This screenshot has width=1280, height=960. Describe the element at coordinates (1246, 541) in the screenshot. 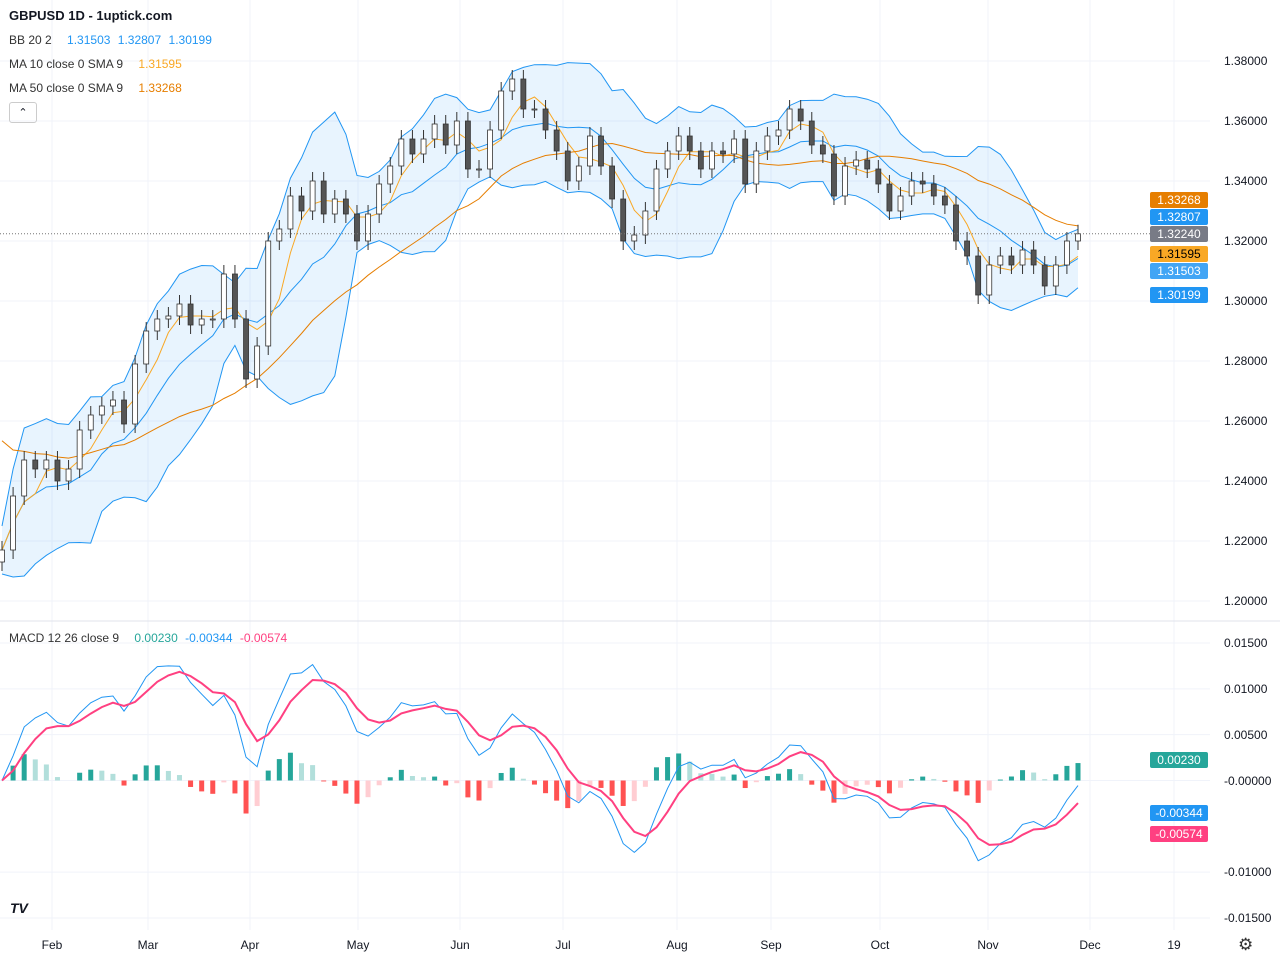

I see `price-axis-label: 1.22000` at that location.